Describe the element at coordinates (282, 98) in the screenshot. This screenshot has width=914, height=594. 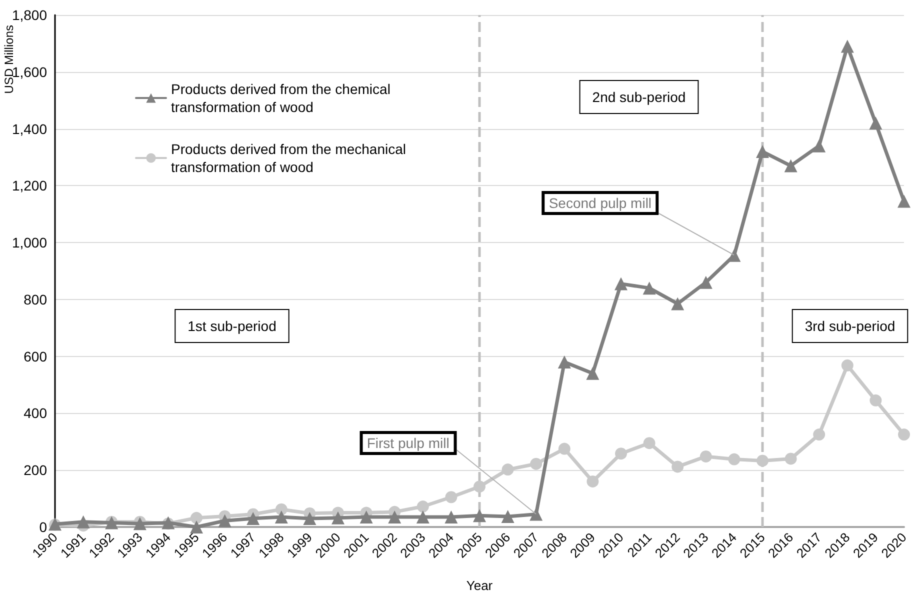
I see `legend-label: Products derived from the chemical transformation of wood` at that location.